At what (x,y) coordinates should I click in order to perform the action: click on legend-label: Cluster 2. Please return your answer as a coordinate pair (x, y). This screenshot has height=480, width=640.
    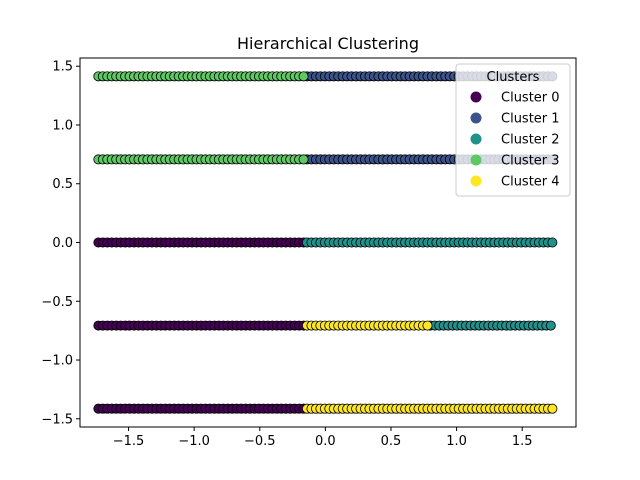
    Looking at the image, I should click on (530, 140).